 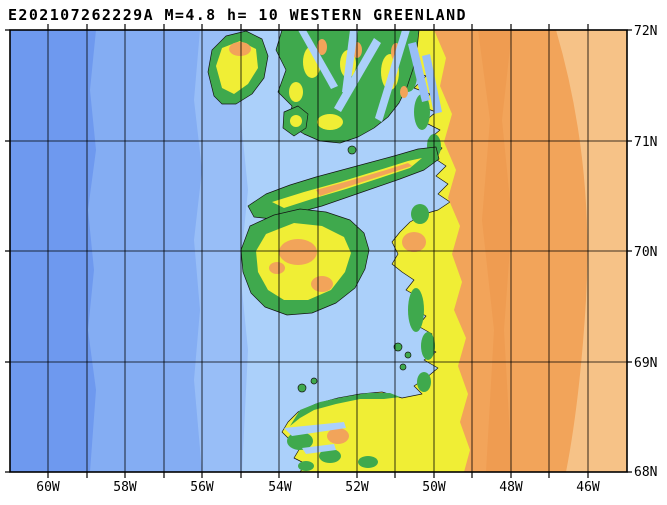 What do you see at coordinates (645, 142) in the screenshot?
I see `lat-label-71n: 71N` at bounding box center [645, 142].